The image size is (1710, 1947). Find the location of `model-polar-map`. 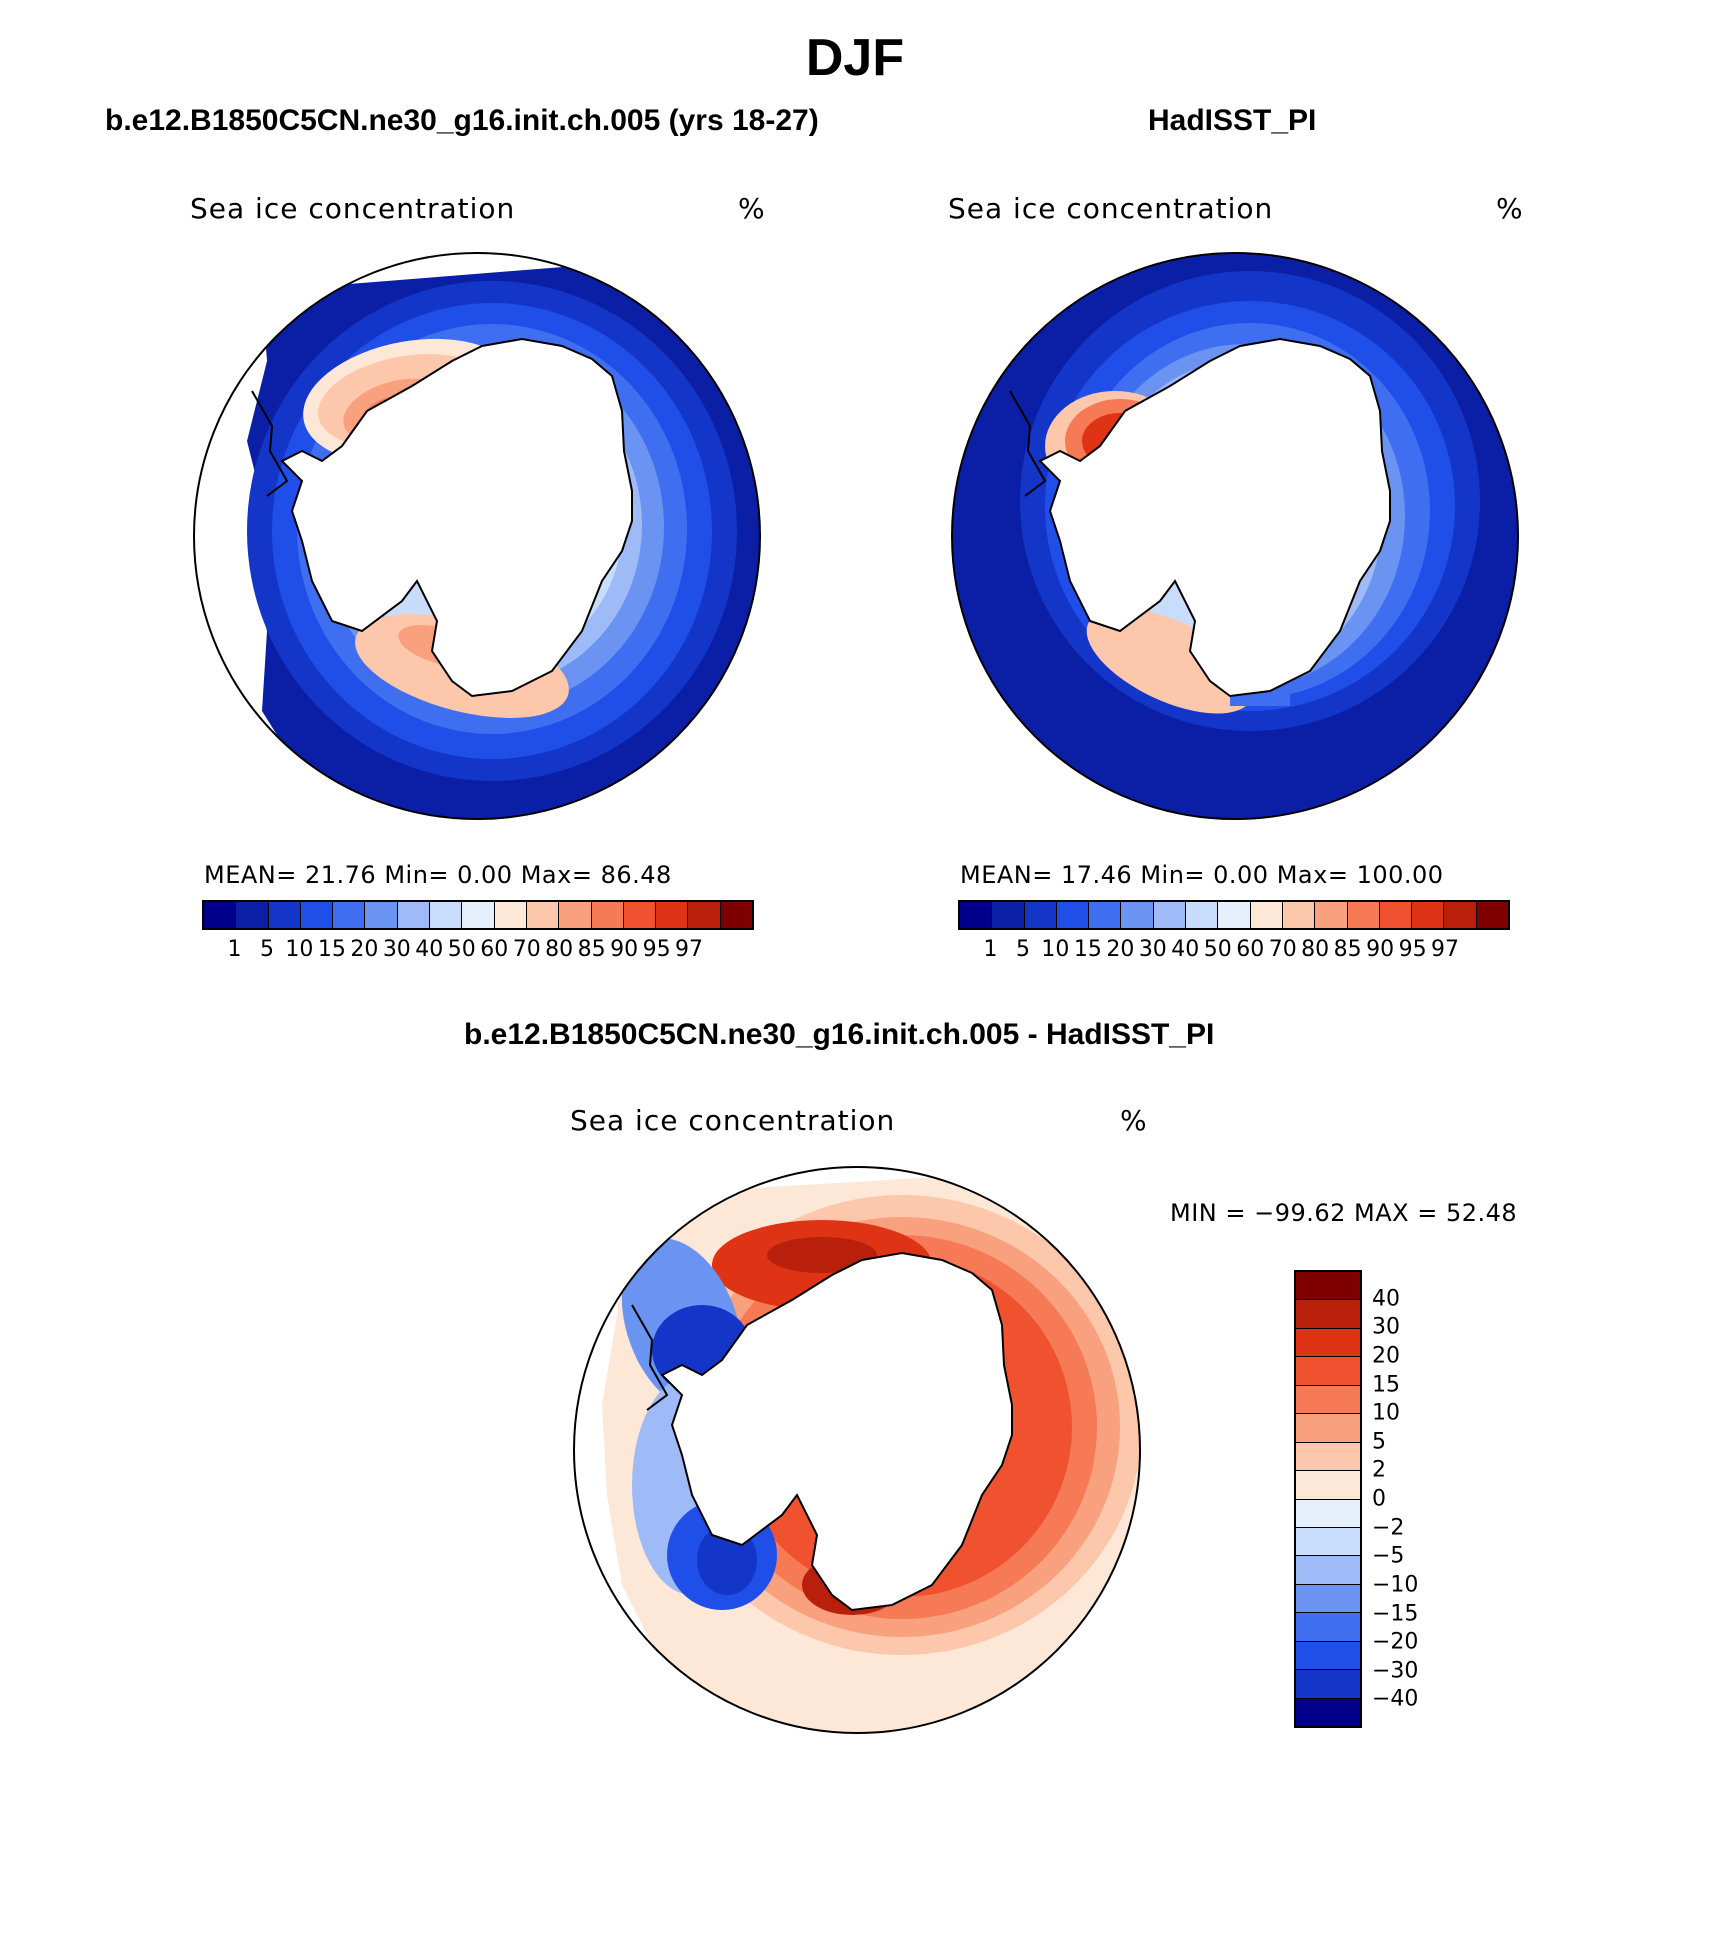

model-polar-map is located at coordinates (477, 536).